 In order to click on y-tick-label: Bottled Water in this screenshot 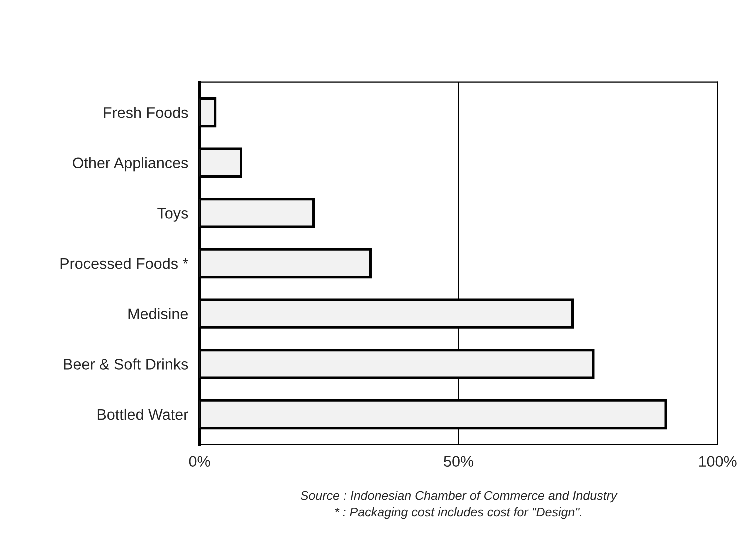, I will do `click(143, 414)`.